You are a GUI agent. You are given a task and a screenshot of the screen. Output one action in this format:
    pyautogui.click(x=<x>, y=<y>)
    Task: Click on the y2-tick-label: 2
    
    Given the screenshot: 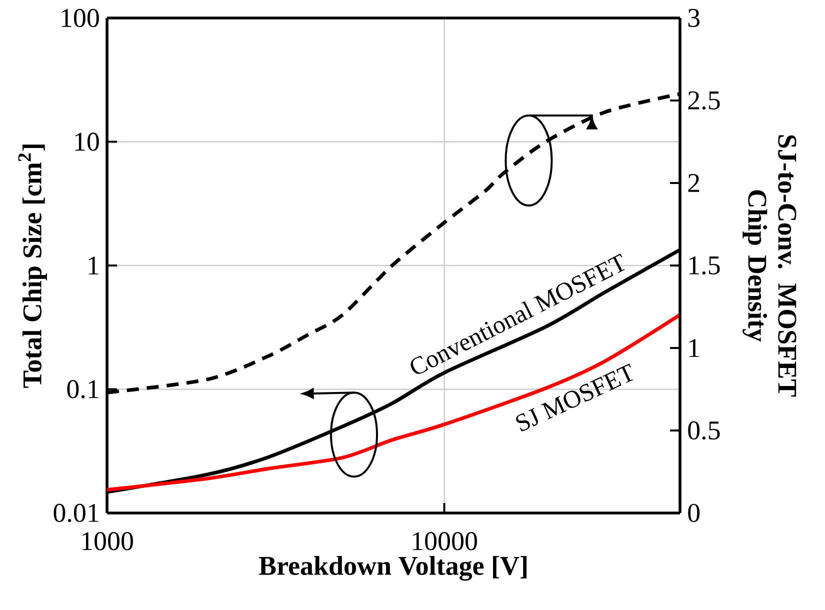 What is the action you would take?
    pyautogui.click(x=694, y=183)
    